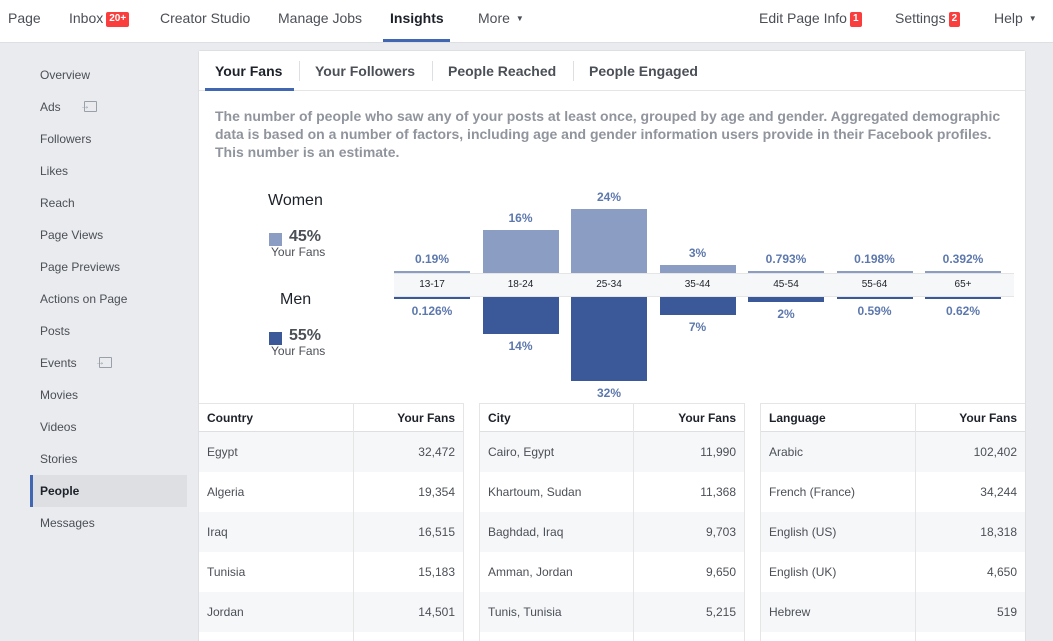  I want to click on women-value-label: 16%, so click(520, 218).